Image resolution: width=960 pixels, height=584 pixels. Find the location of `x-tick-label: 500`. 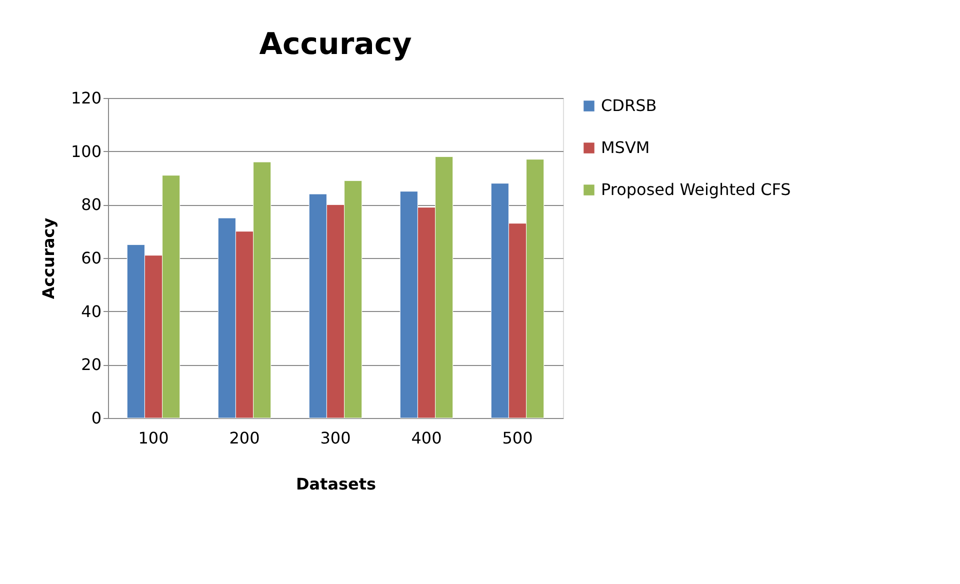

x-tick-label: 500 is located at coordinates (517, 438).